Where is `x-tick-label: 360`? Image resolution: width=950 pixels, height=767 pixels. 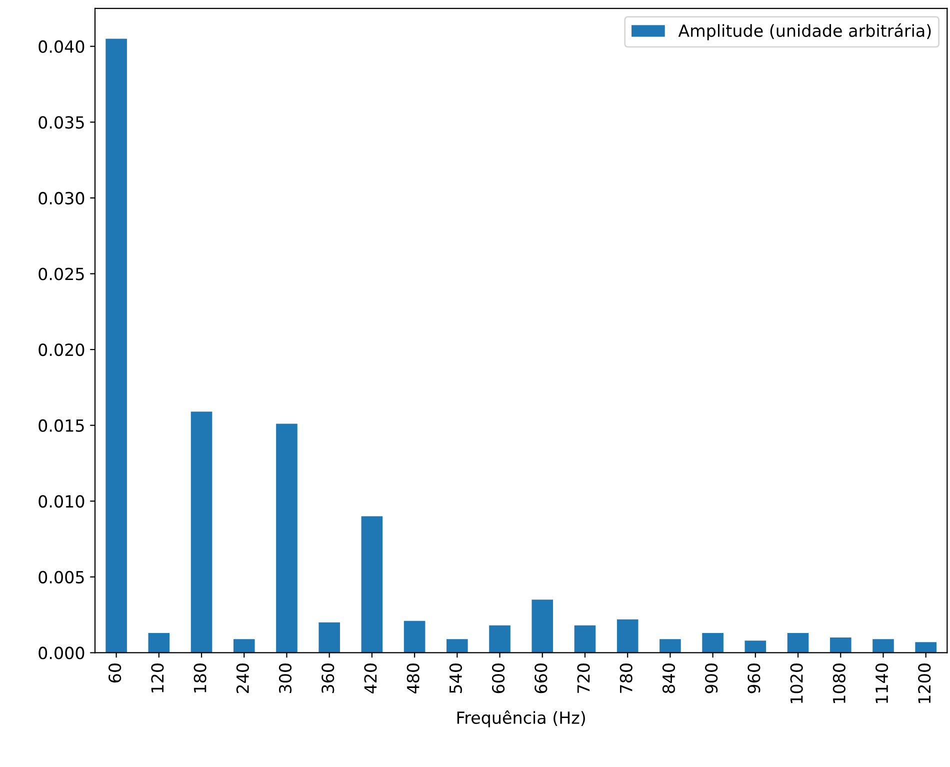
x-tick-label: 360 is located at coordinates (328, 678).